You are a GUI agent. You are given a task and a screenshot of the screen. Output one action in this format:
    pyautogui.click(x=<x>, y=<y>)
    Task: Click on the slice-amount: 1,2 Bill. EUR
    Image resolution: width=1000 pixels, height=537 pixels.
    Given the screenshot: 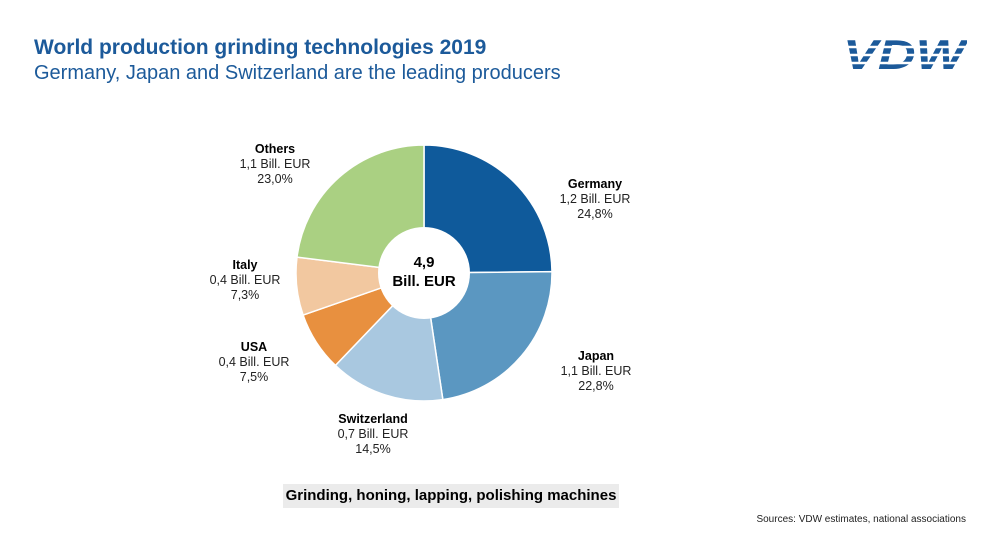 What is the action you would take?
    pyautogui.click(x=595, y=199)
    